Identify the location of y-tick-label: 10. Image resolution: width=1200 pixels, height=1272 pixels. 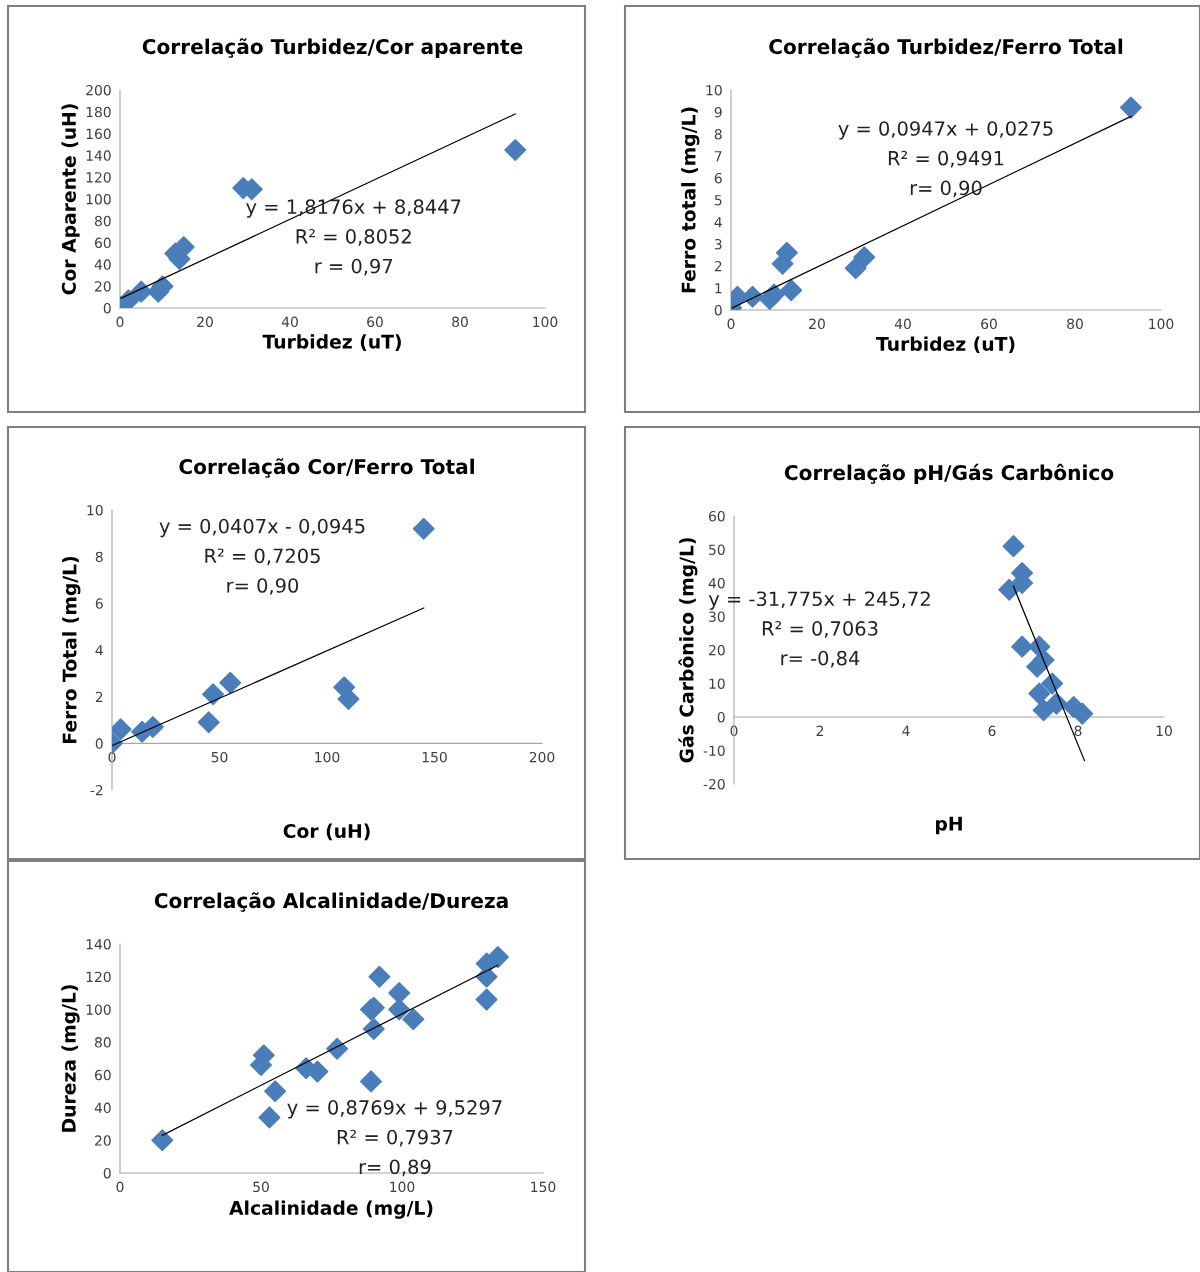
(714, 90).